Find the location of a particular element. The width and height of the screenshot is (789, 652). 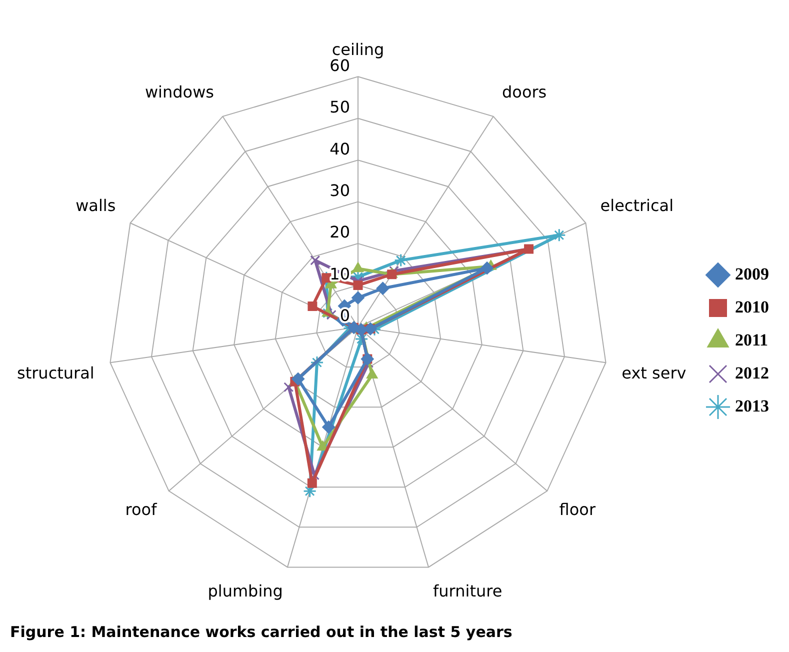

text: Figure 1: Maintenance works carried out in the last 5 years is located at coordinates (261, 631).